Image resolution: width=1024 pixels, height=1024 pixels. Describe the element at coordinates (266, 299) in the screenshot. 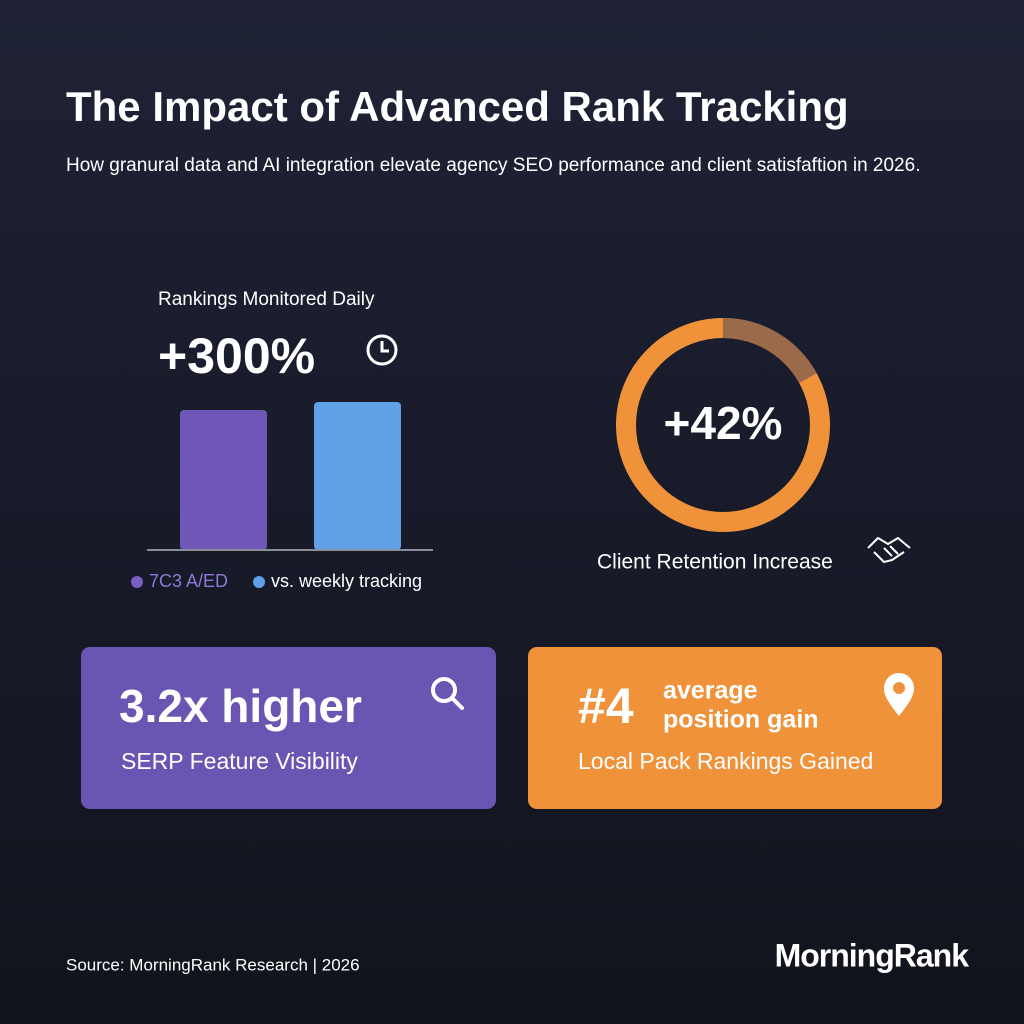

I see `rankings-label: Rankings Monitored Daily` at that location.